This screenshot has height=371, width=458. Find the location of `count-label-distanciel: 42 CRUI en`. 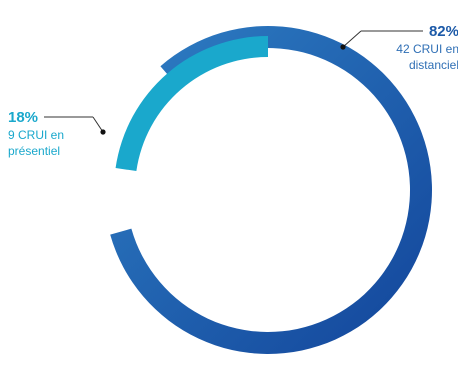

count-label-distanciel: 42 CRUI en is located at coordinates (427, 49).